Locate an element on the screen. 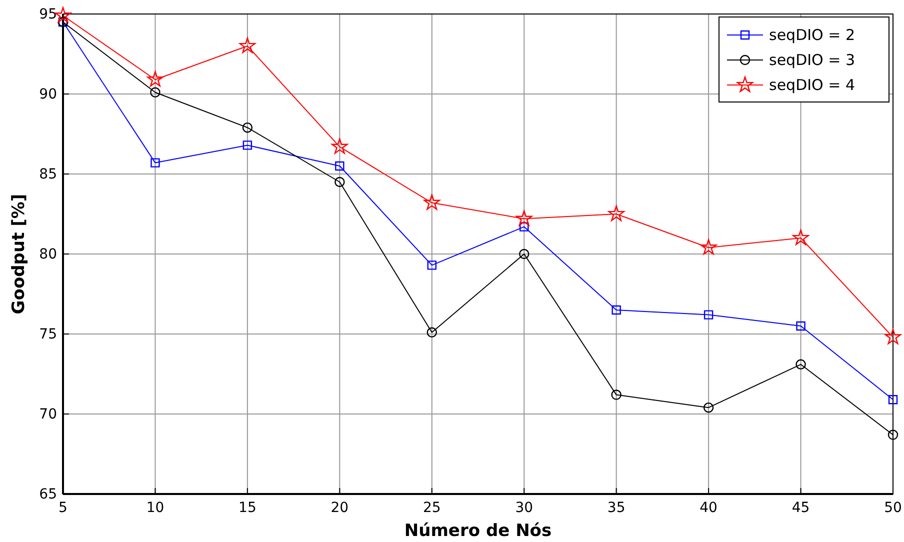 The height and width of the screenshot is (542, 904). legend-label: seqDIO = 2 is located at coordinates (812, 35).